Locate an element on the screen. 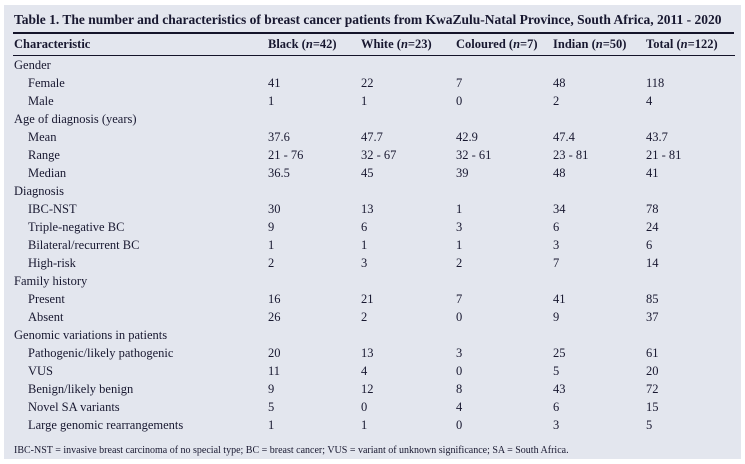  title-rule is located at coordinates (373, 33).